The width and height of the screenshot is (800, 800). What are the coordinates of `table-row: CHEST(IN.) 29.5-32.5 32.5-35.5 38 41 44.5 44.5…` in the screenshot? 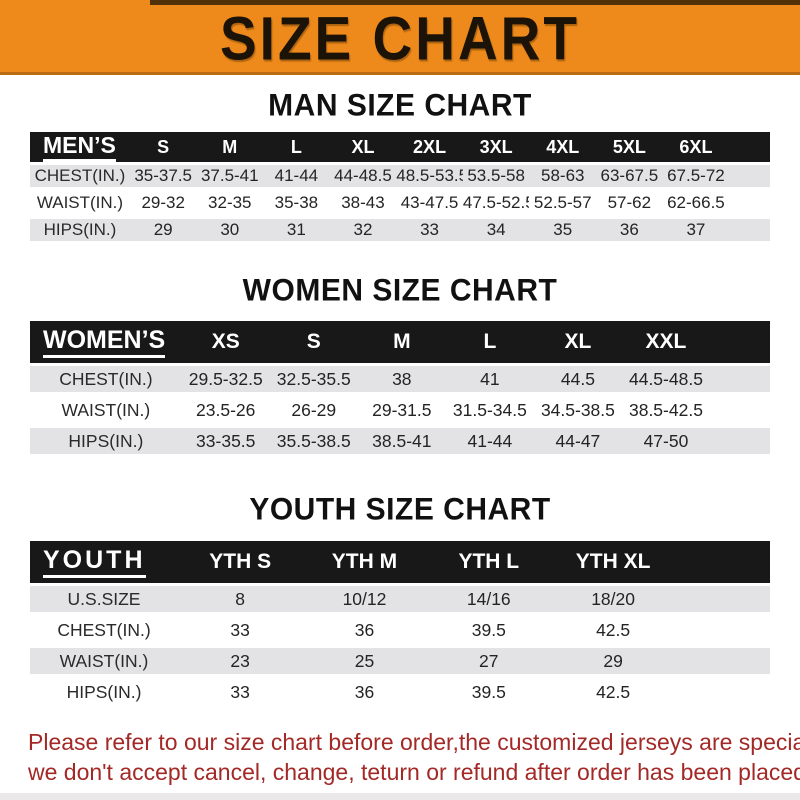 It's located at (400, 381).